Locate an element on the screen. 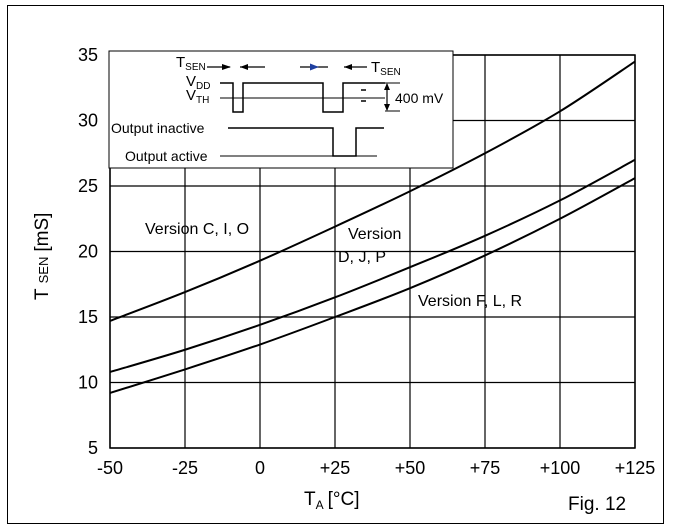 This screenshot has width=675, height=525. x-tick-label-7: +125 is located at coordinates (635, 468).